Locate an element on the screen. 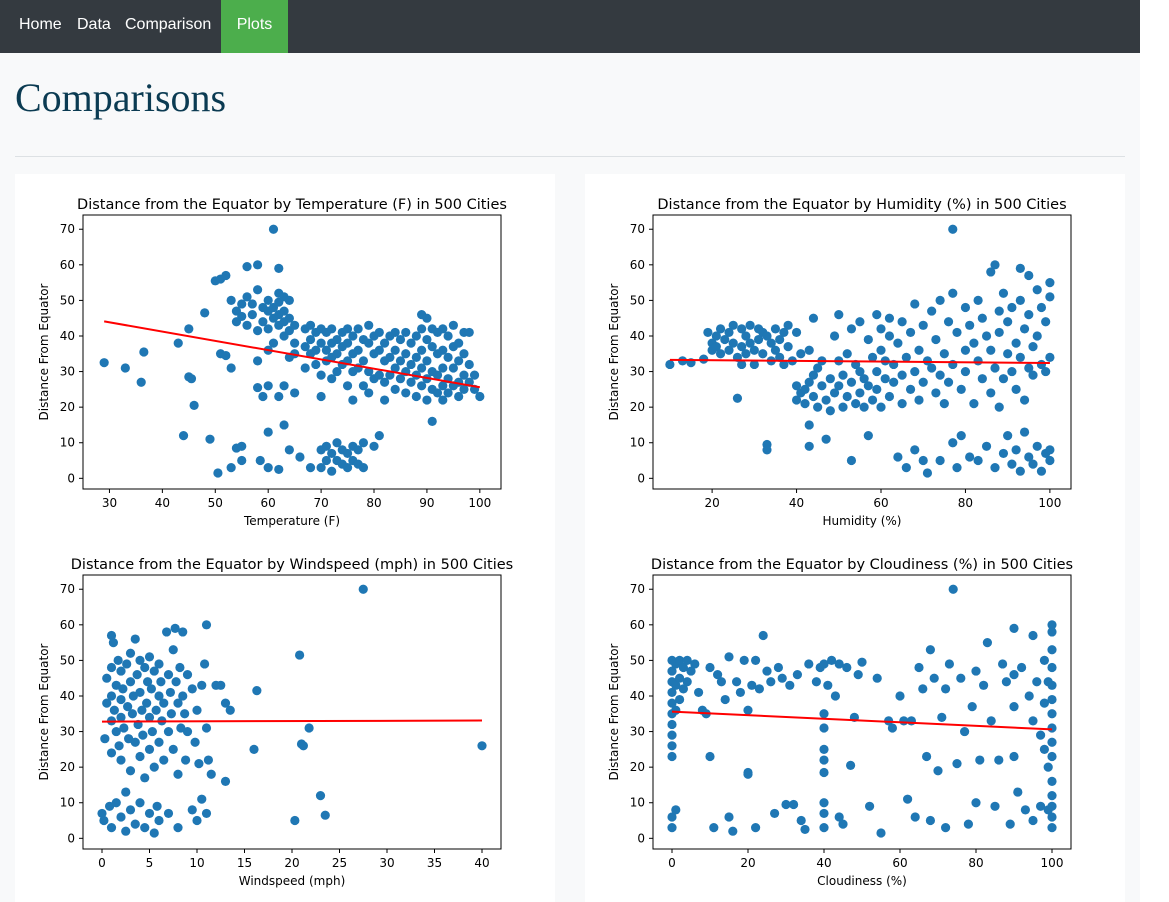  x-tick-label: 25 is located at coordinates (339, 863).